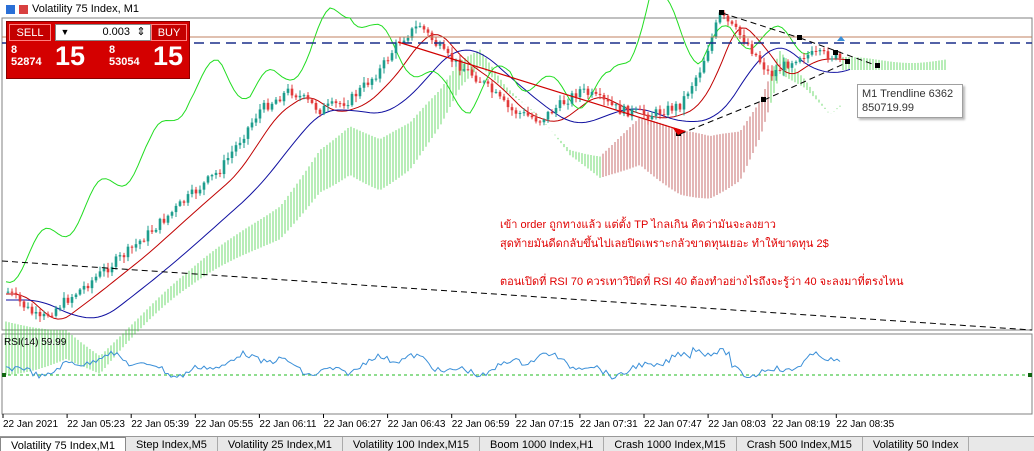 The height and width of the screenshot is (451, 1034). Describe the element at coordinates (280, 444) in the screenshot. I see `tab-chart: Volatility 25 Index,M1` at that location.